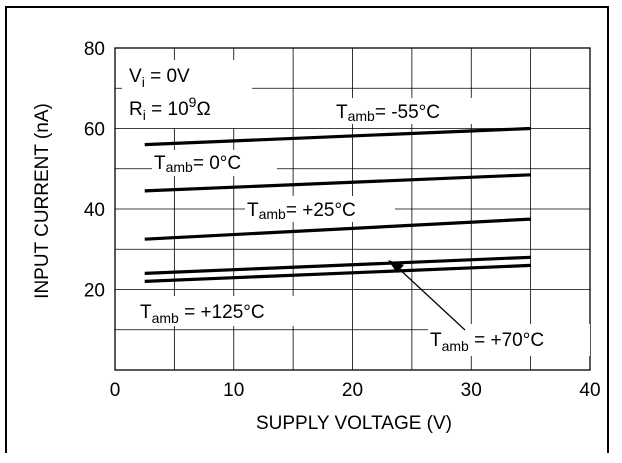 The image size is (622, 463). Describe the element at coordinates (354, 423) in the screenshot. I see `x-axis-title: SUPPLY VOLTAGE (V)` at that location.